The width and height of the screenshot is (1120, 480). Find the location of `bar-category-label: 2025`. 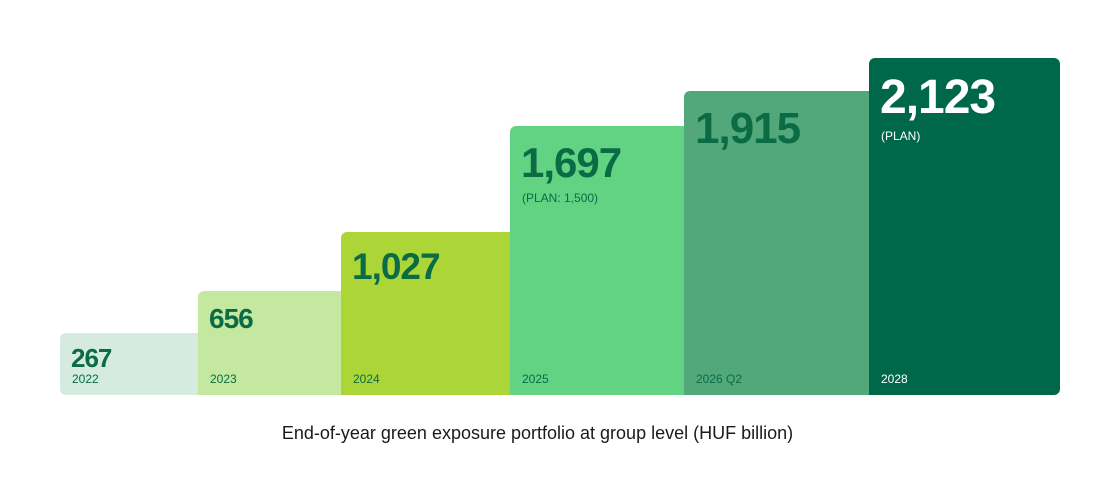

bar-category-label: 2025 is located at coordinates (535, 378).